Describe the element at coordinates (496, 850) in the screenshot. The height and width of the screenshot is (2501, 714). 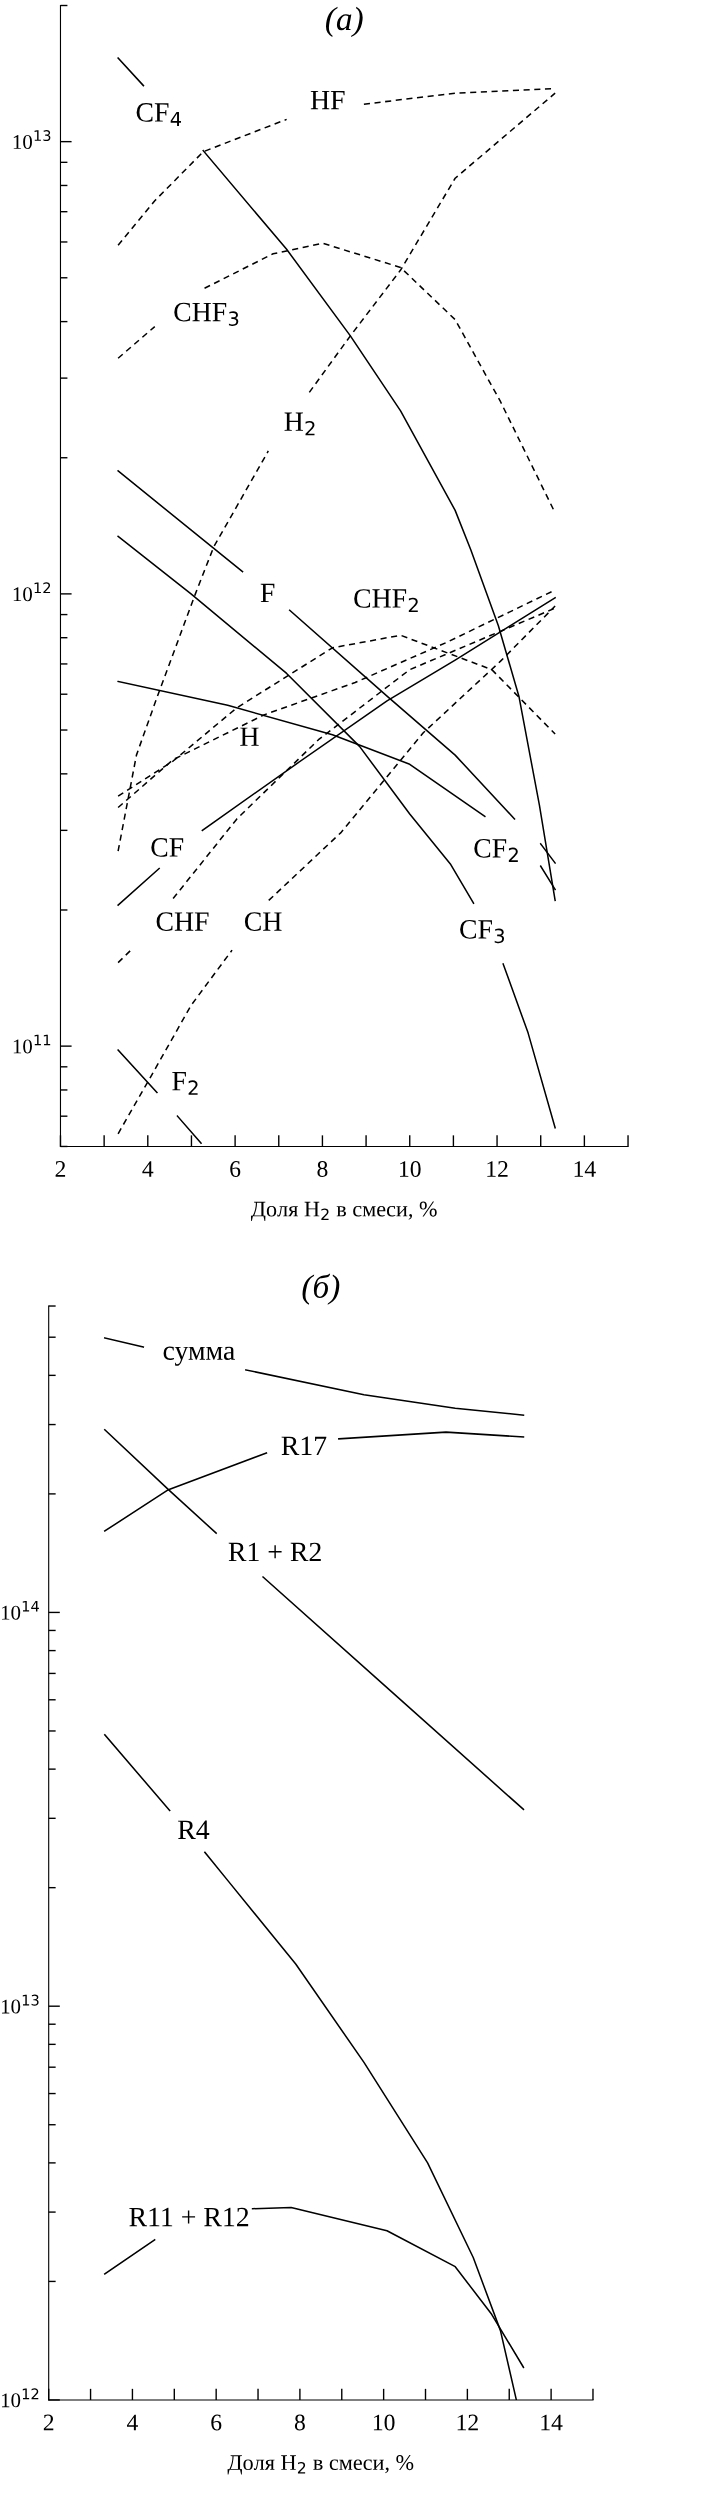
I see `series-label: CF$_{2}$` at that location.